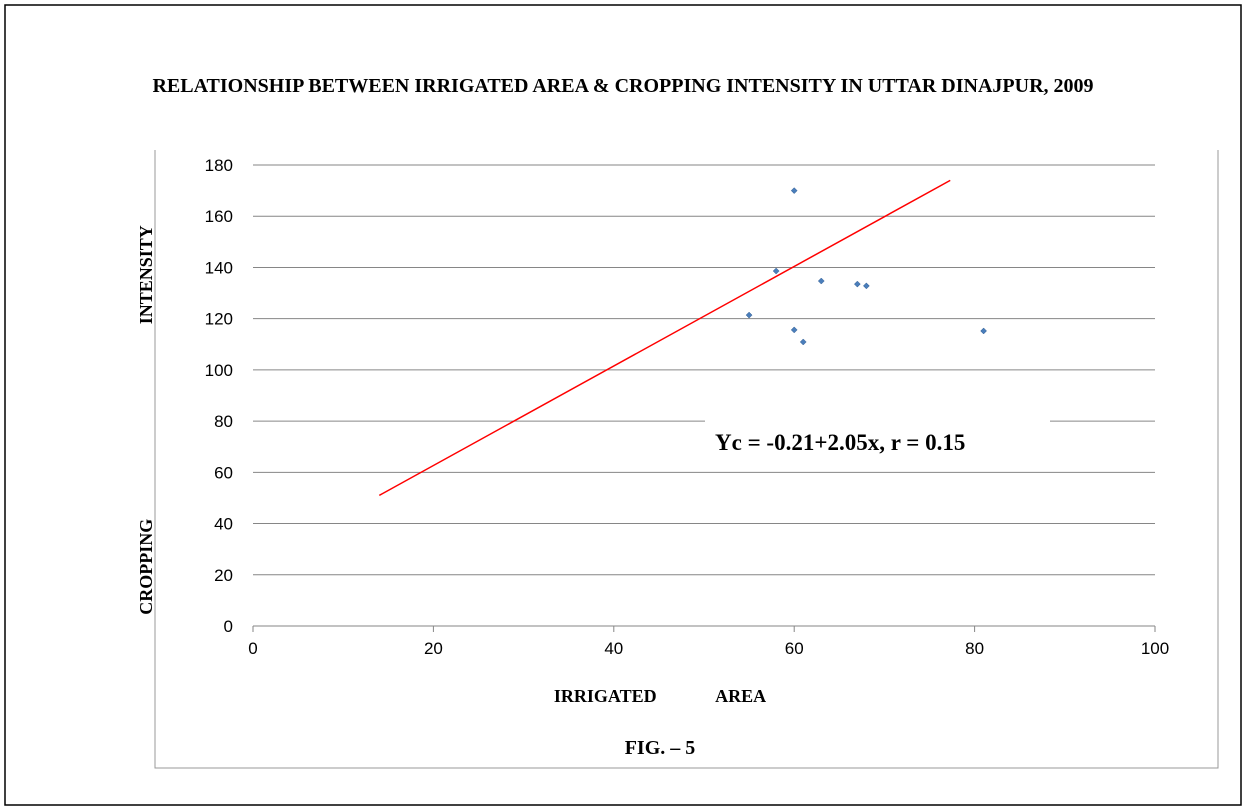  Describe the element at coordinates (1155, 648) in the screenshot. I see `x-tick-label: 100` at that location.